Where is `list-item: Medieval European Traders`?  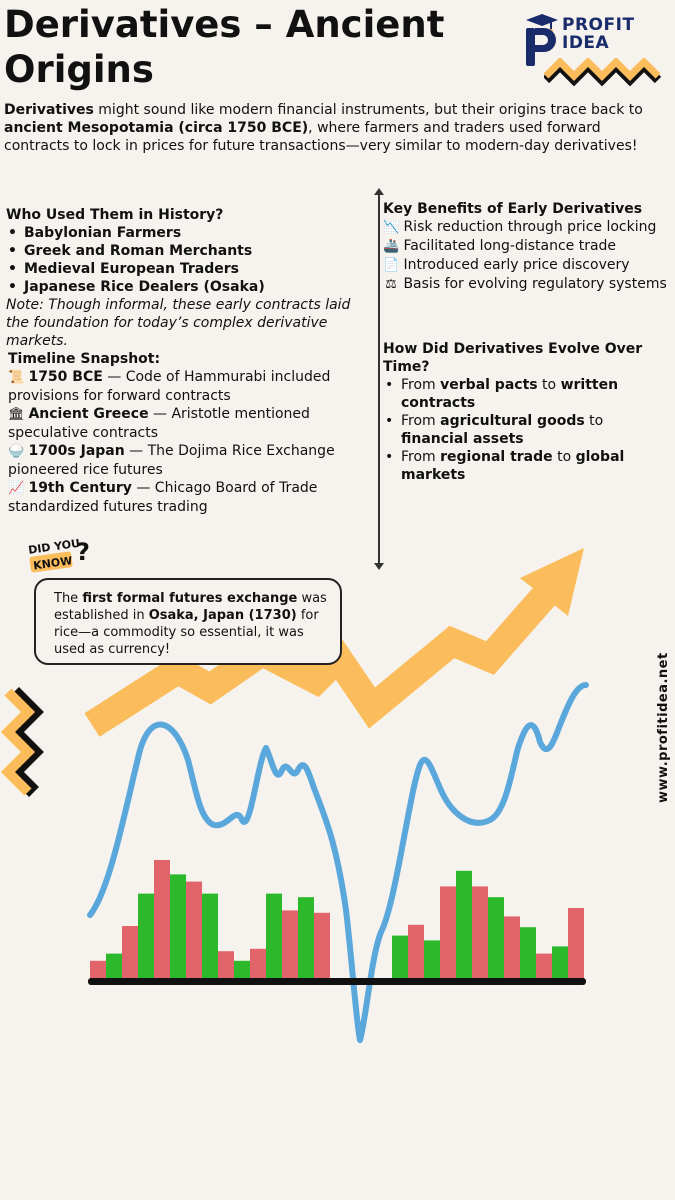
list-item: Medieval European Traders is located at coordinates (178, 269).